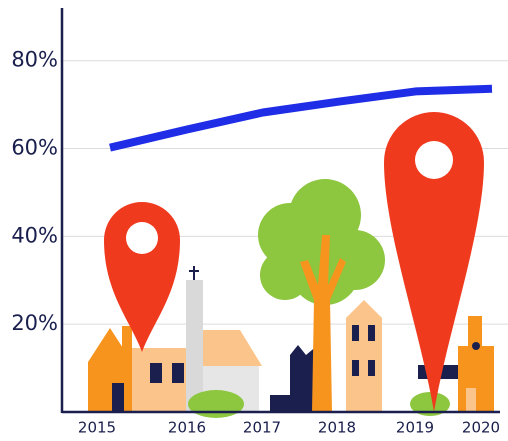 The height and width of the screenshot is (441, 508). I want to click on x-tick-label: 2019, so click(415, 428).